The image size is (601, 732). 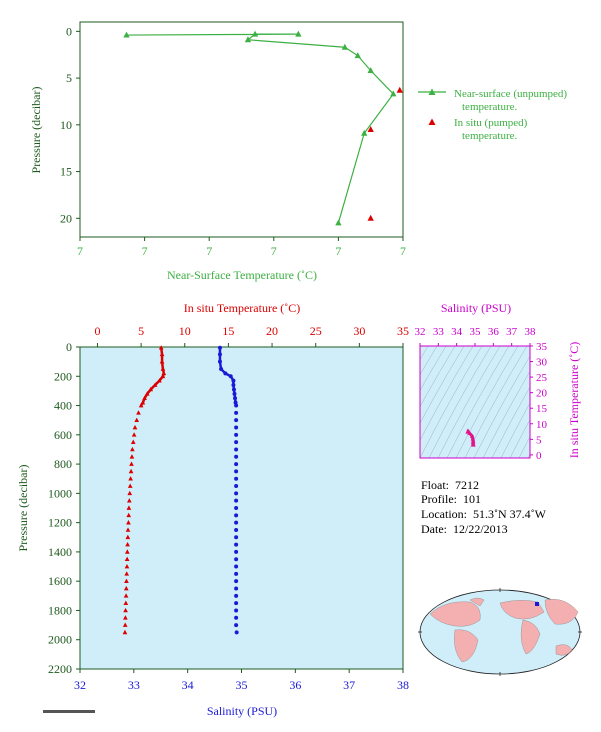 What do you see at coordinates (480, 529) in the screenshot?
I see `date-value: 12/22/2013` at bounding box center [480, 529].